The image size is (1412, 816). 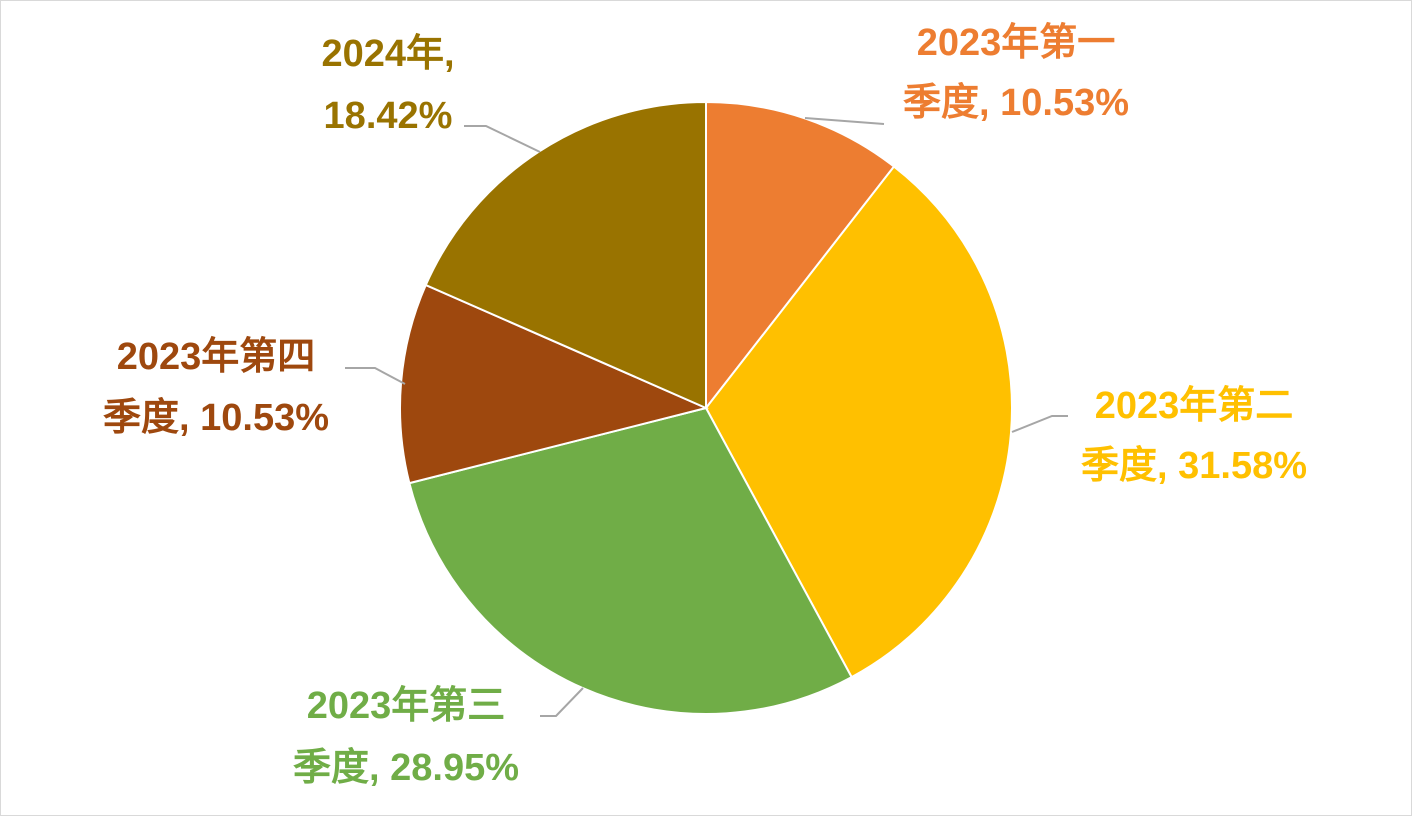 I want to click on data-label-2024: 2024年, 18.42%, so click(x=387, y=85).